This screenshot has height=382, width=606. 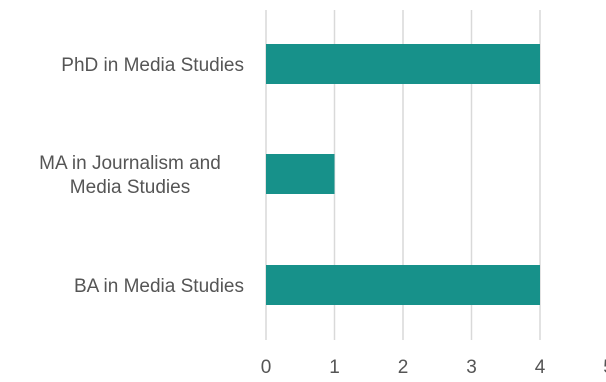 What do you see at coordinates (334, 367) in the screenshot?
I see `x-tick-label-1: 1` at bounding box center [334, 367].